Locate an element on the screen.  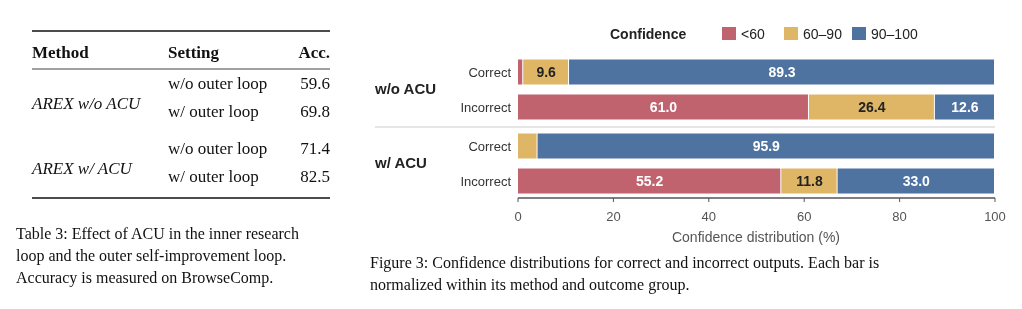
text: Method is located at coordinates (61, 52).